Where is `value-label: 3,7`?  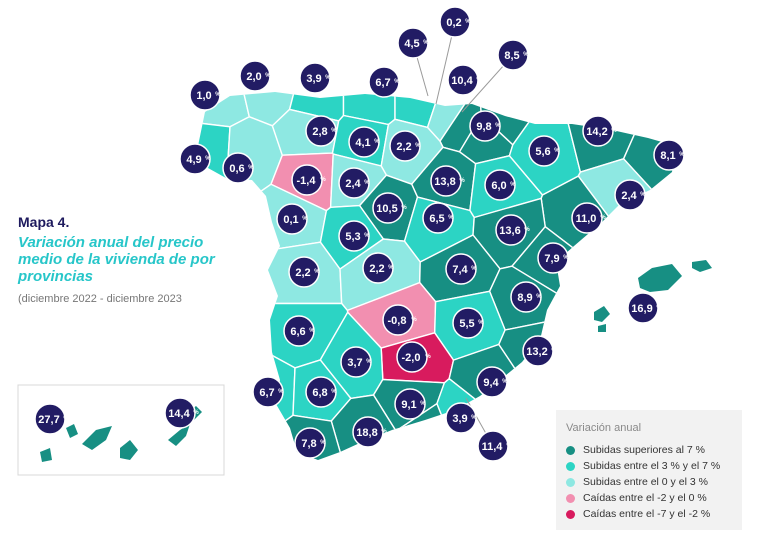 value-label: 3,7 is located at coordinates (354, 363).